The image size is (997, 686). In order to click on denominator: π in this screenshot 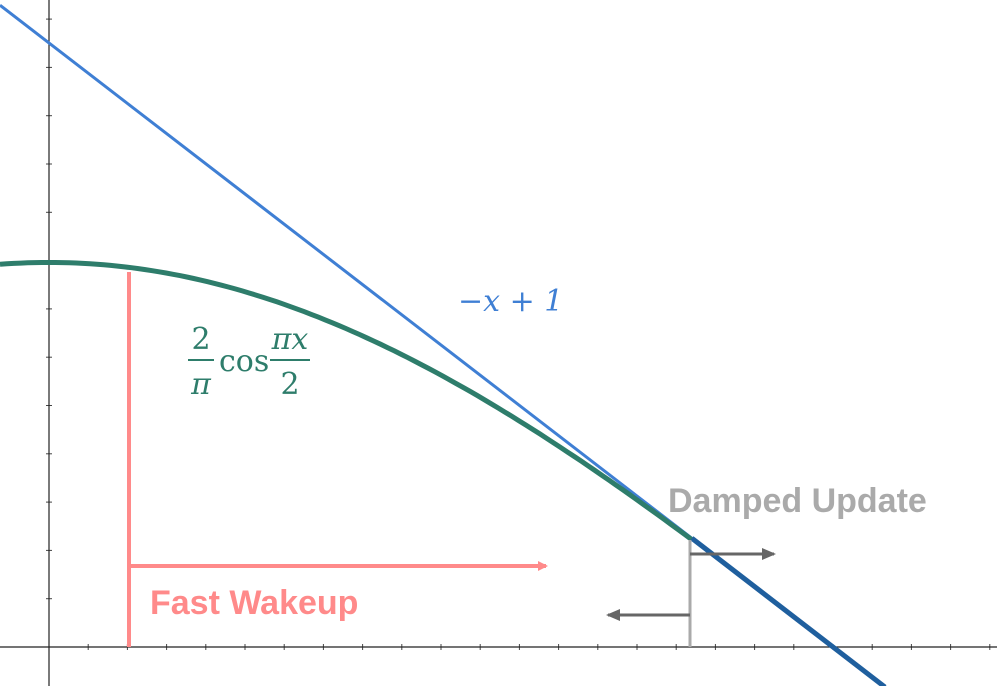, I will do `click(201, 384)`.